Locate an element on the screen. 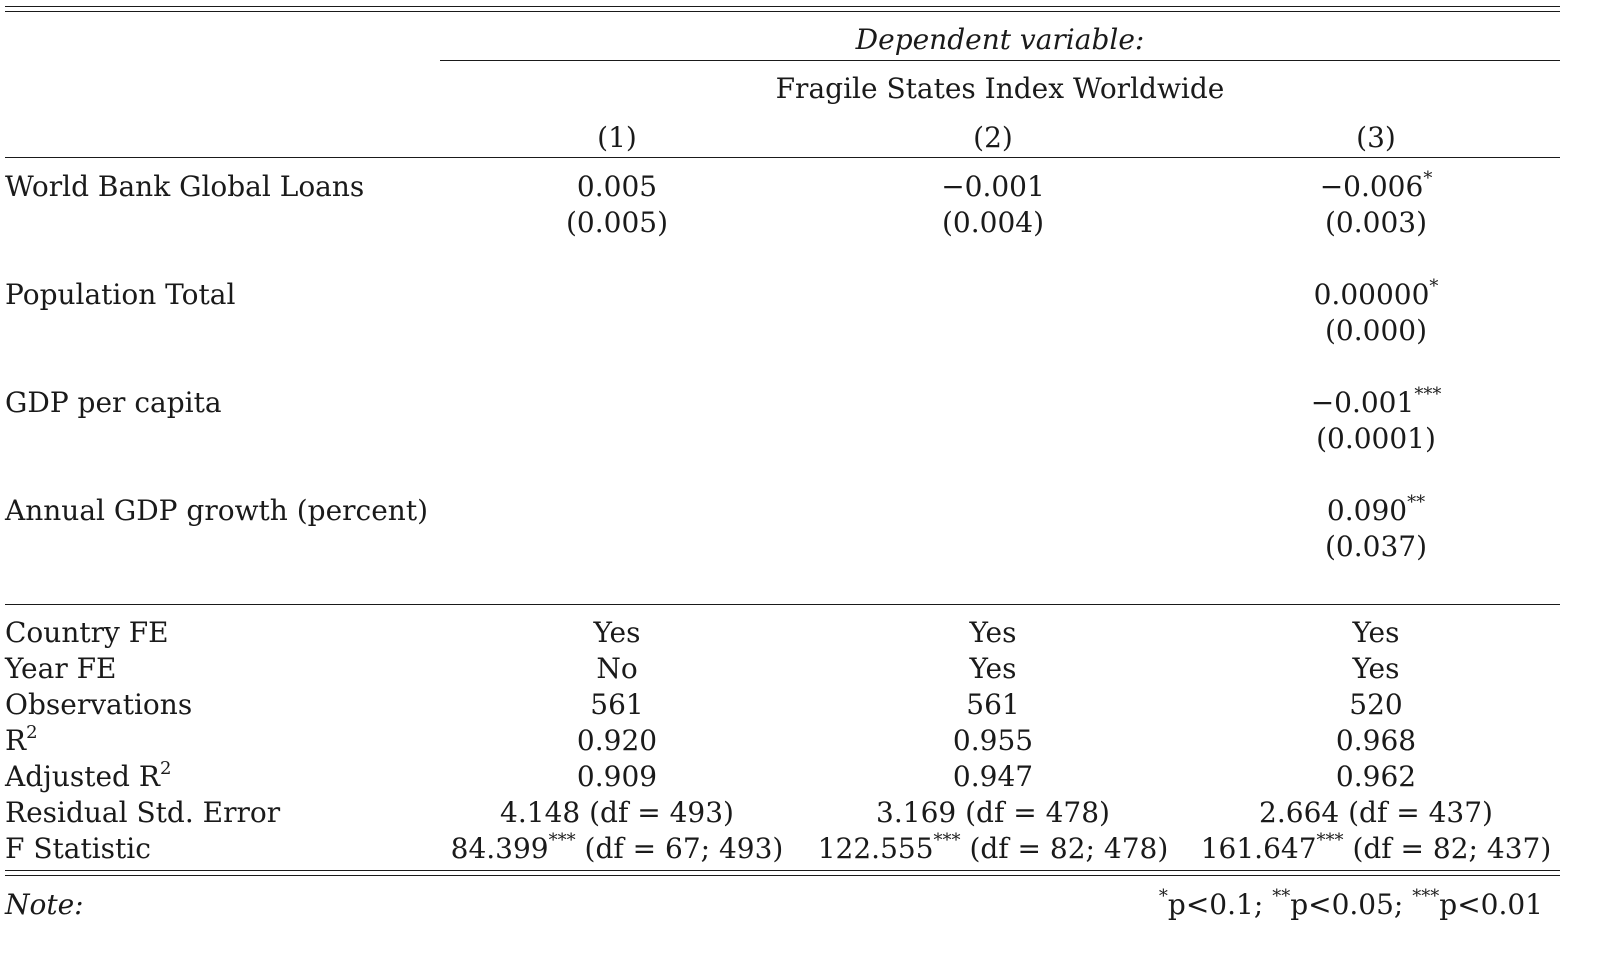  row-label-f-stat: F Statistic is located at coordinates (78, 848).